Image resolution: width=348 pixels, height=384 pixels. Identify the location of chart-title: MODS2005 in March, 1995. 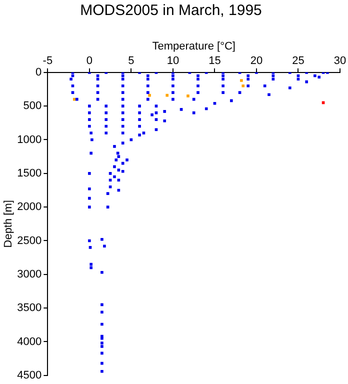
(171, 11).